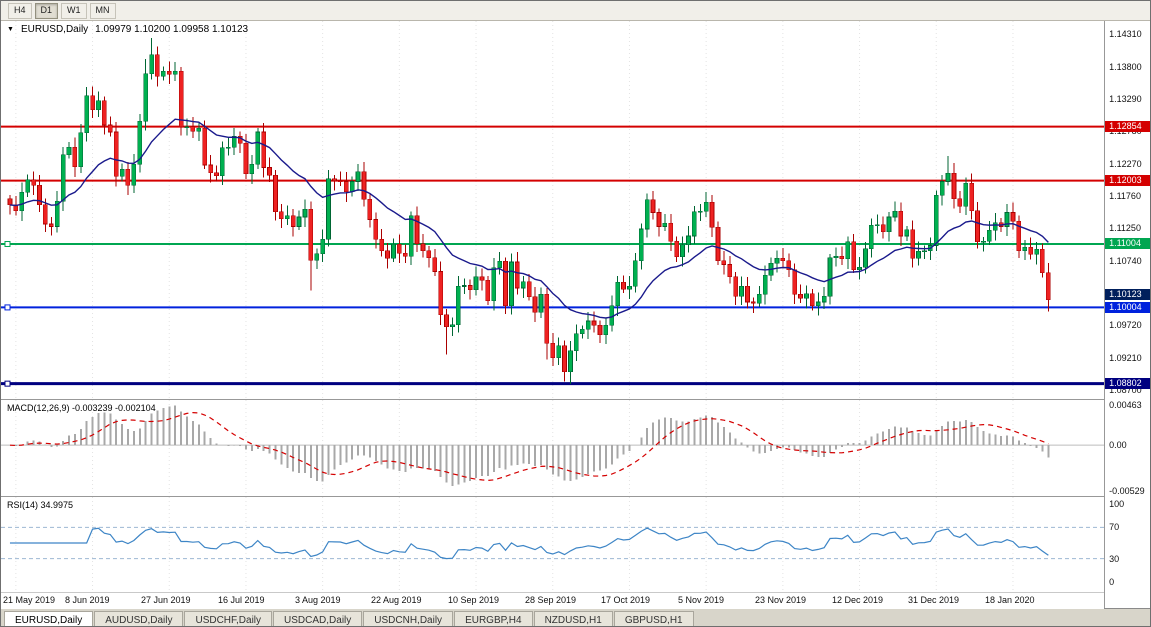  I want to click on tab-eurgbp-h4: EURGBP,H4, so click(493, 618).